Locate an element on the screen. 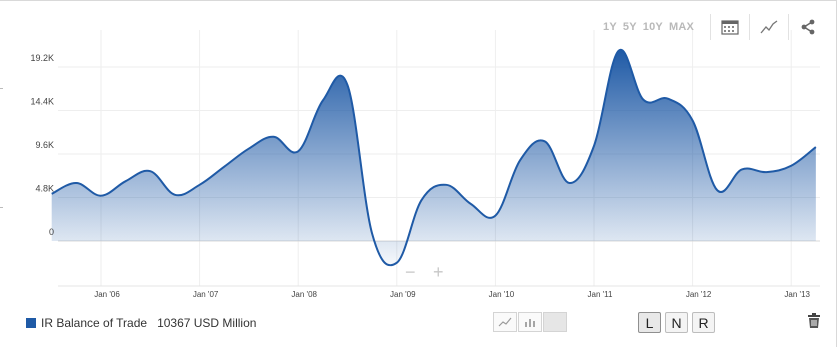 The width and height of the screenshot is (839, 349). range-max-button: MAX is located at coordinates (681, 27).